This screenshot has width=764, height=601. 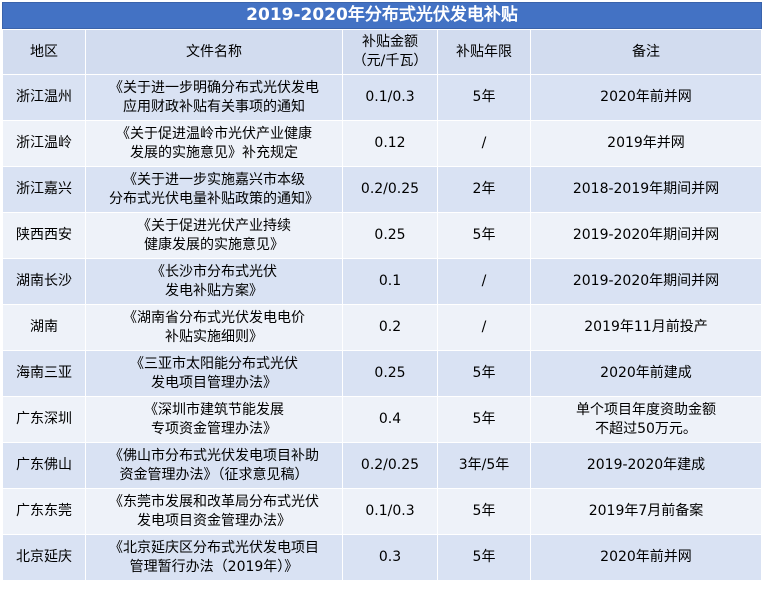 I want to click on document-line2: 管理暂行办法（2019年）》, so click(x=214, y=566).